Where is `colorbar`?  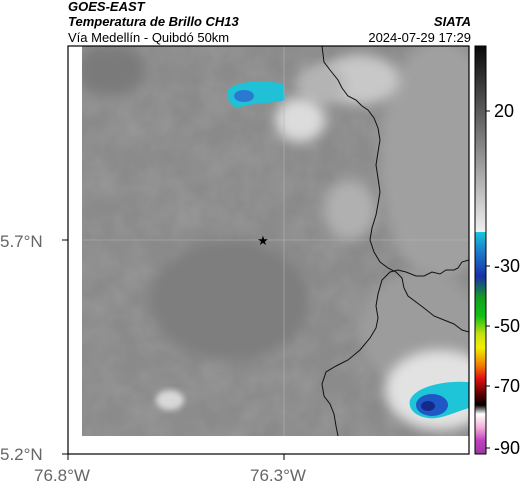 colorbar is located at coordinates (482, 250).